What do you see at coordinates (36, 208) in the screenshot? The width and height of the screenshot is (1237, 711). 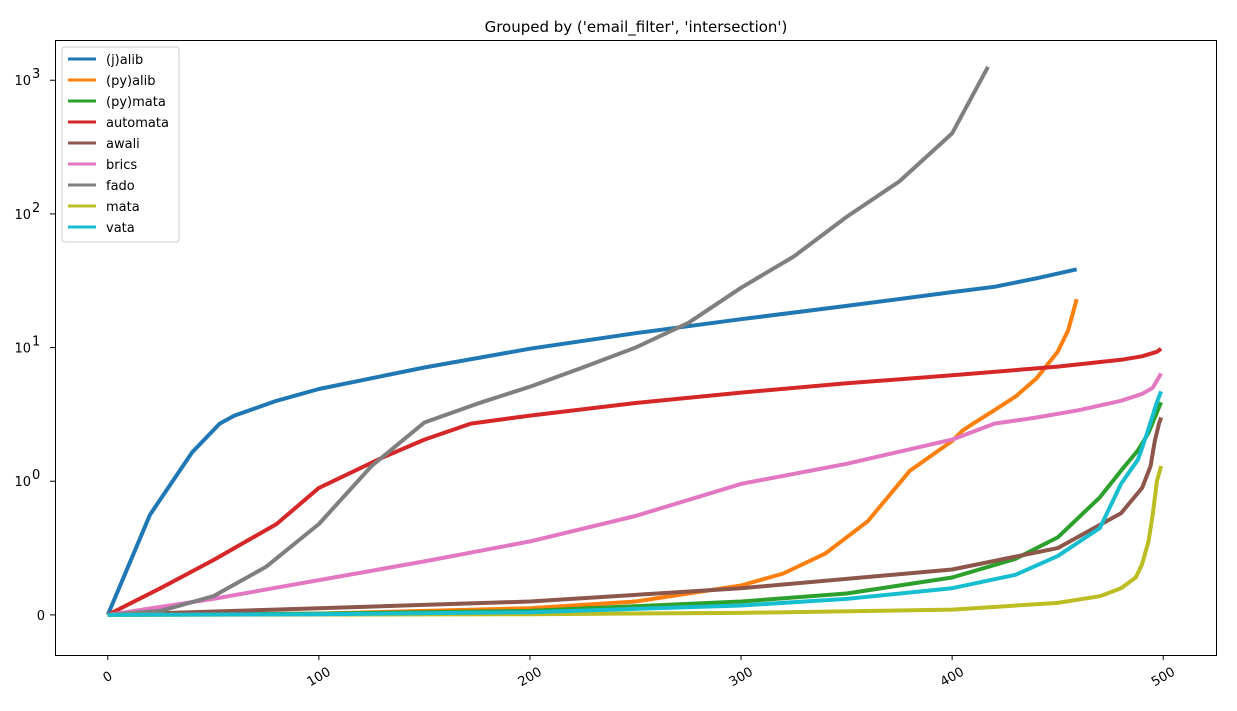 I see `y-tick-exponent: 2` at bounding box center [36, 208].